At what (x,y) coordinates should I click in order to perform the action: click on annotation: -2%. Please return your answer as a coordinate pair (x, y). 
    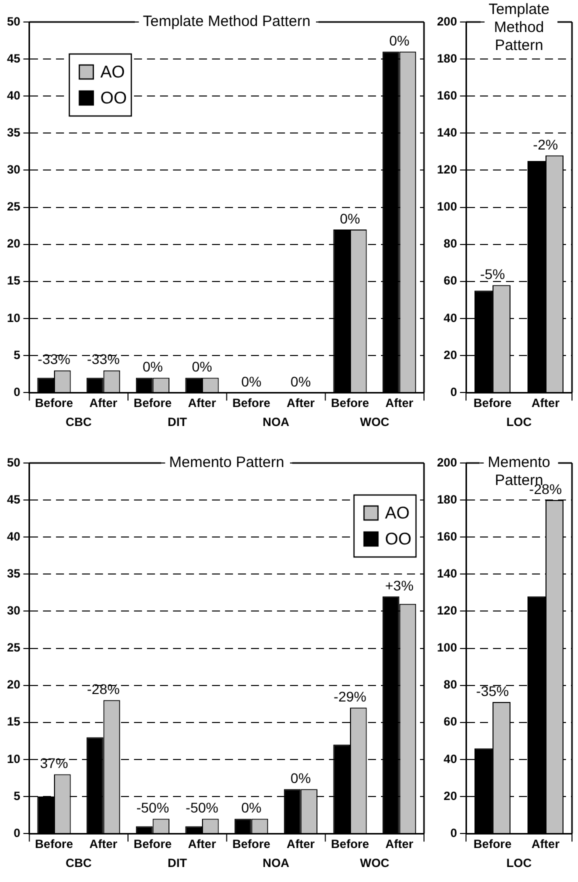
    Looking at the image, I should click on (545, 144).